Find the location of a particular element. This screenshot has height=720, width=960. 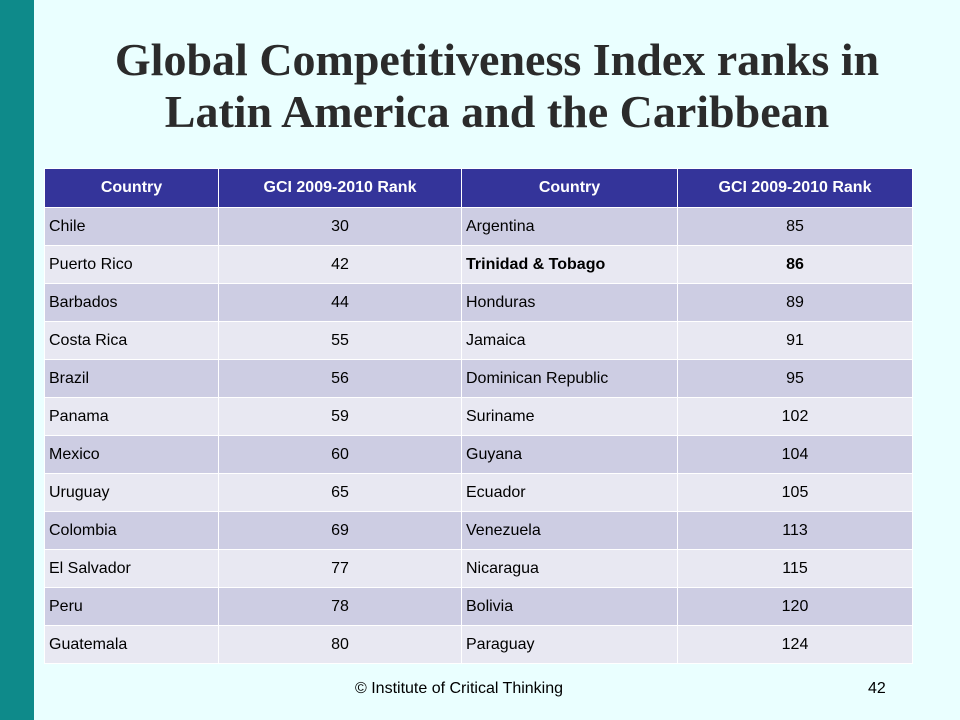

slide-title-line-2: Latin America and the Caribbean is located at coordinates (497, 111).